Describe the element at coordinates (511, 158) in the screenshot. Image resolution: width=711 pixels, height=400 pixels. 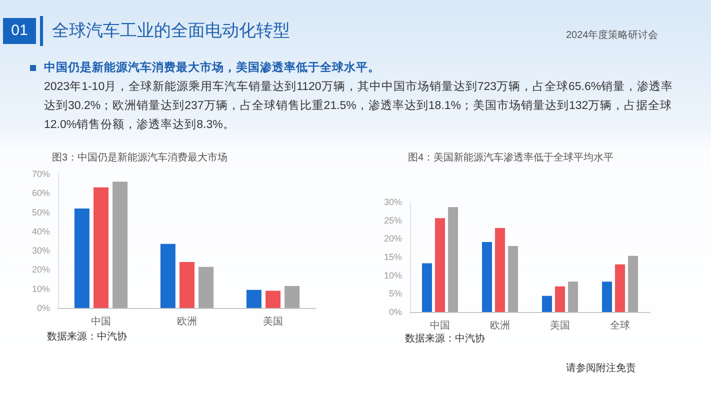
I see `chart-title: 图4：美国新能源汽车渗透率低于全球平均水平` at that location.